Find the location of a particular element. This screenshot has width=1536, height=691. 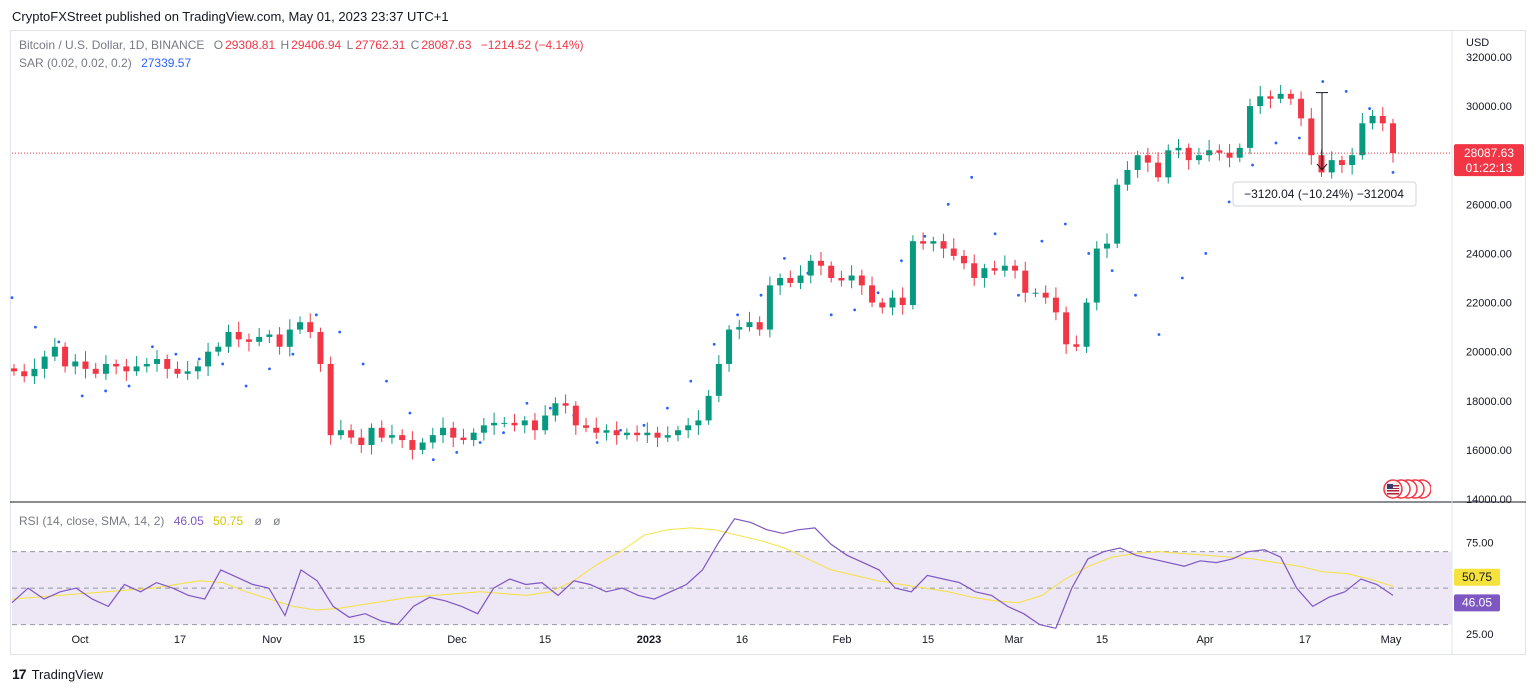

price-tick-label: 14000.00 is located at coordinates (1489, 500).